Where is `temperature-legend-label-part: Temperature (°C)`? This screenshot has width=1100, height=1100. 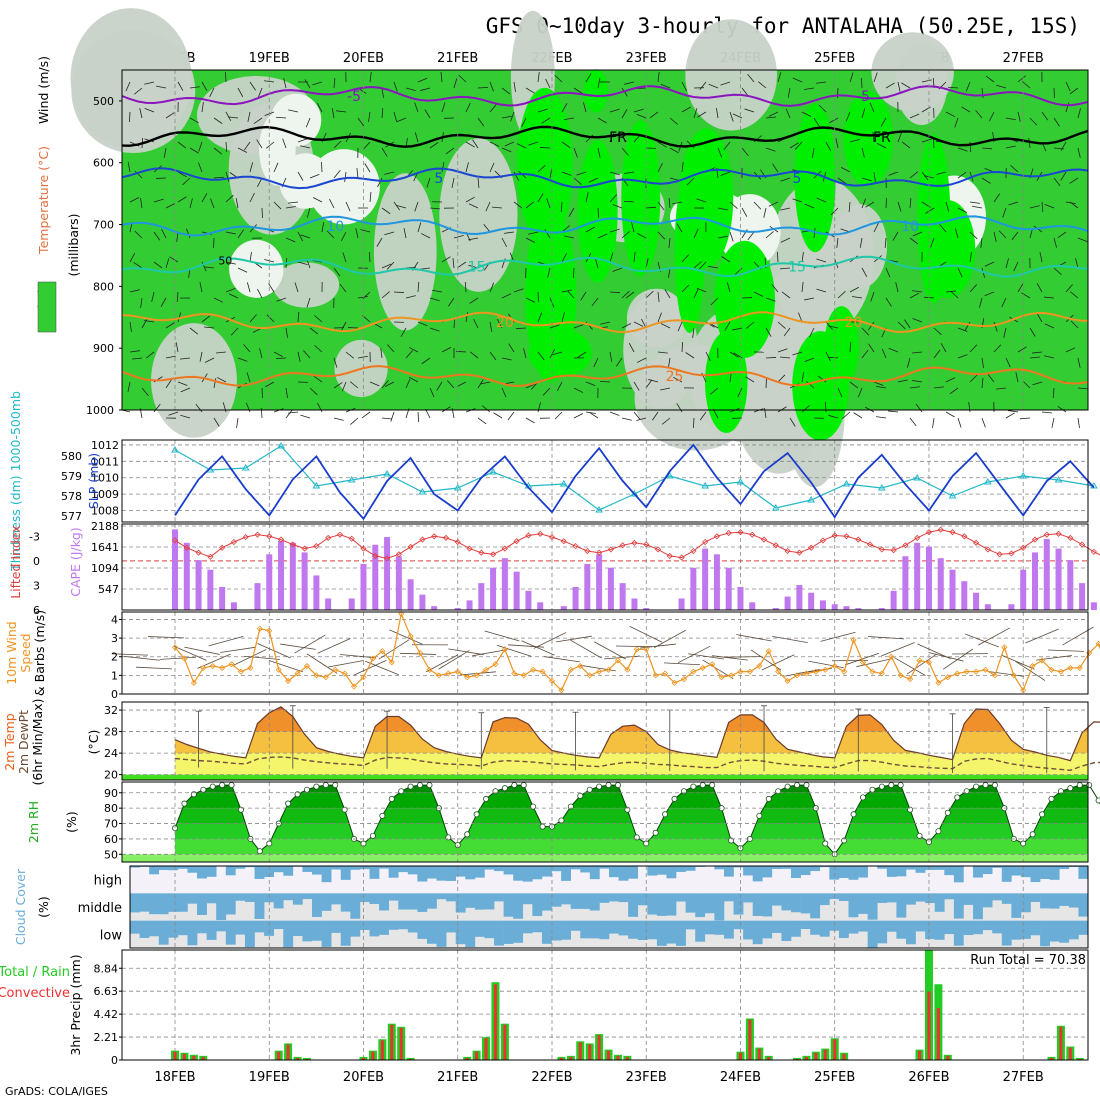
temperature-legend-label-part: Temperature (°C) is located at coordinates (43, 200).